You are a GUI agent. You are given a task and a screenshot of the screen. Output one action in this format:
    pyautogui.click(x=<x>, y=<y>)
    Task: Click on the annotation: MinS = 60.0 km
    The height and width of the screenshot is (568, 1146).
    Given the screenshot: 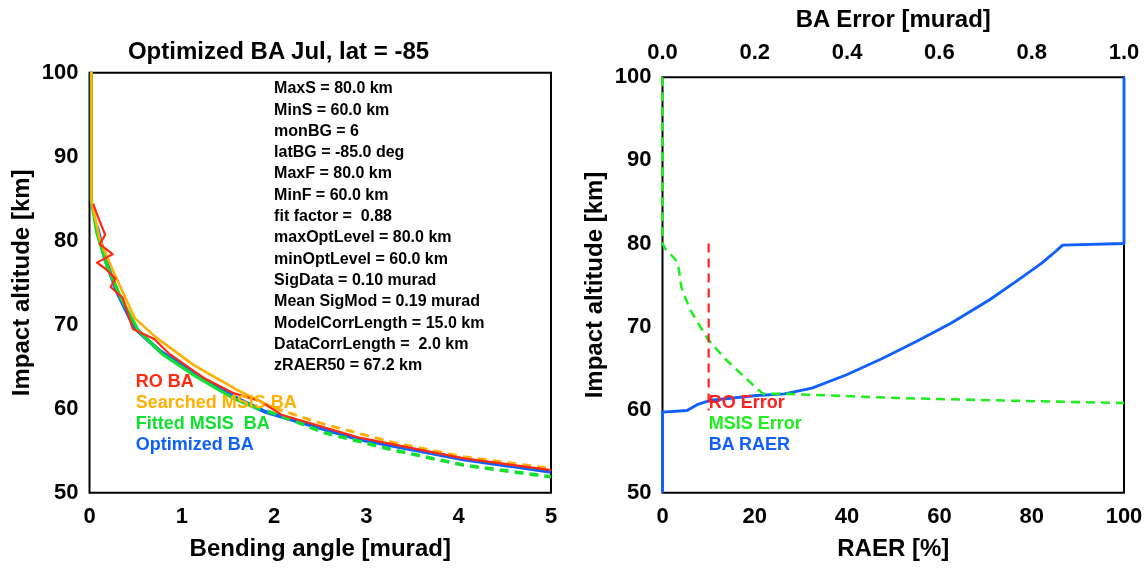 What is the action you would take?
    pyautogui.click(x=332, y=109)
    